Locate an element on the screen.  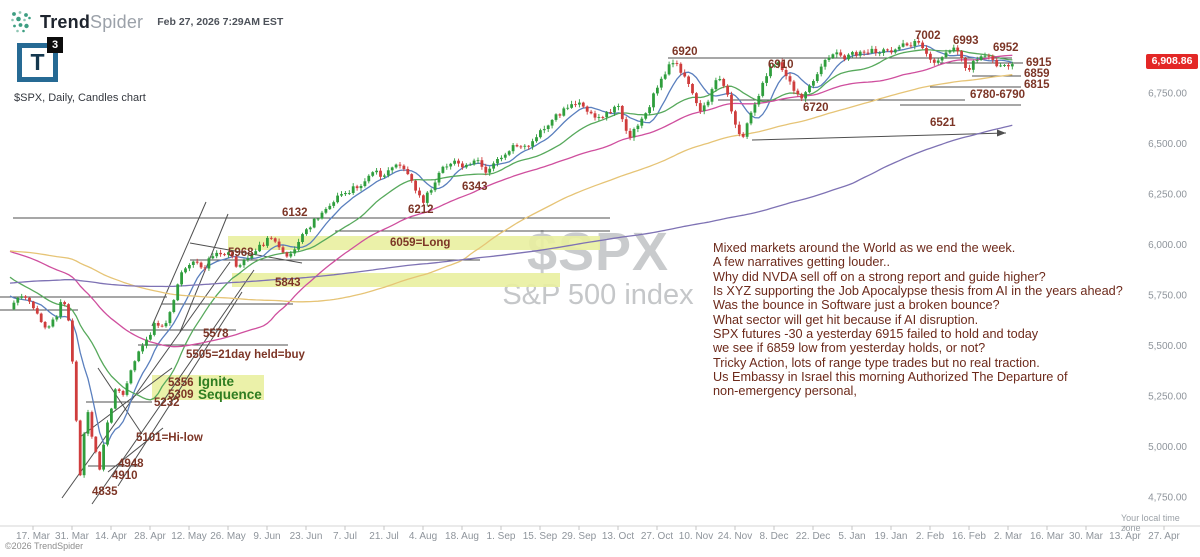
level-label: 5843 is located at coordinates (288, 283).